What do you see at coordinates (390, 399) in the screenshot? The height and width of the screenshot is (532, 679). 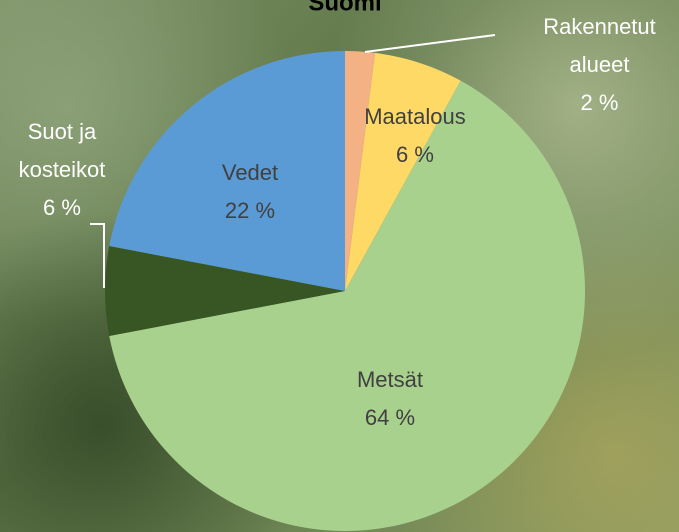 I see `slice-label: Metsät 64 %` at bounding box center [390, 399].